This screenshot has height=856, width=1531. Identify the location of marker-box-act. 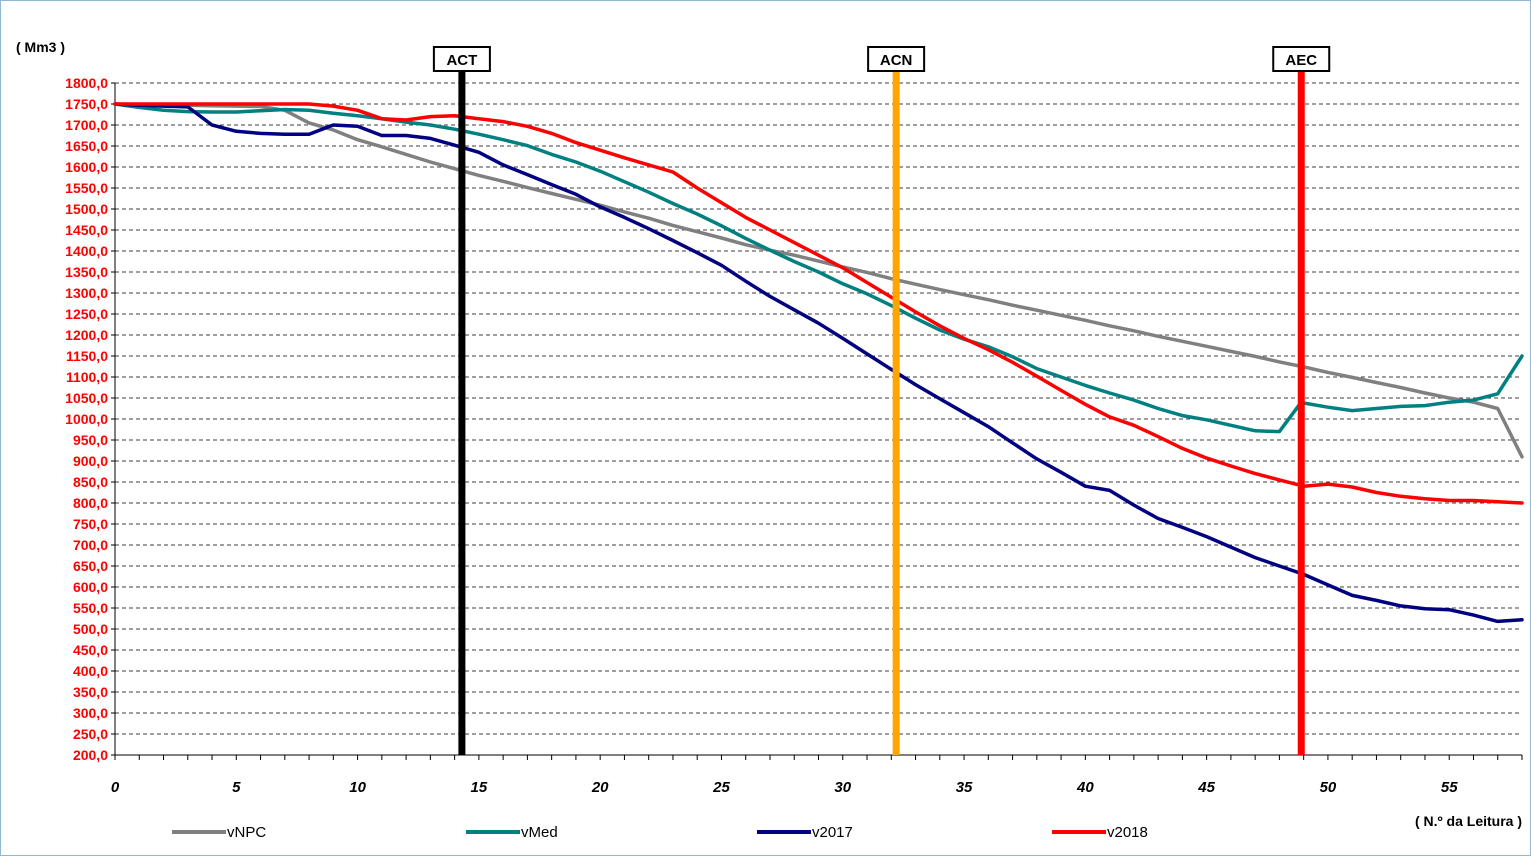
(461, 59).